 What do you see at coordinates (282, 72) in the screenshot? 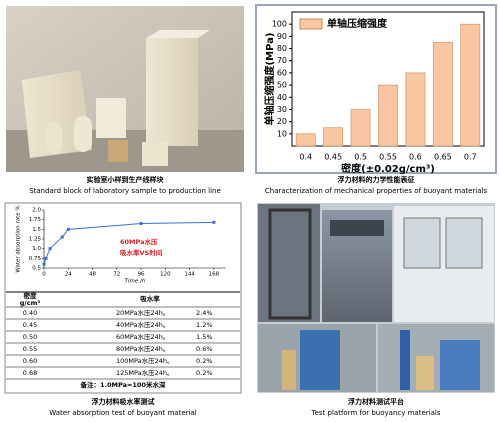
I see `y-tick-label: 60` at bounding box center [282, 72].